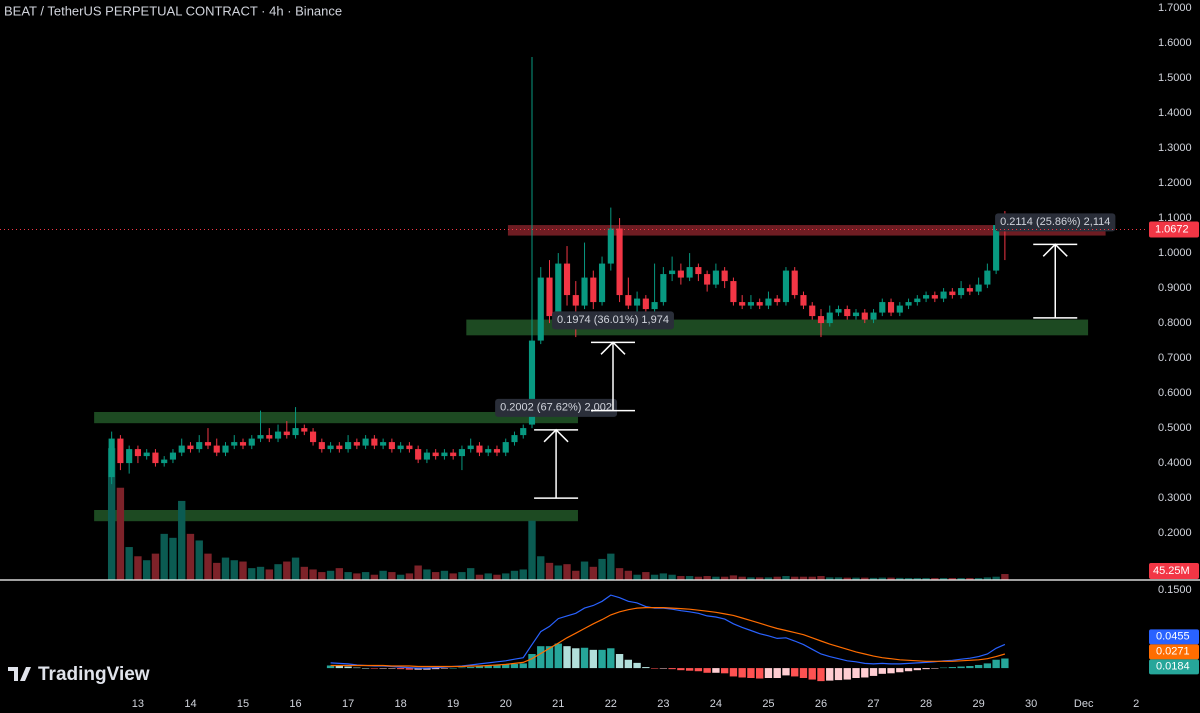  What do you see at coordinates (1175, 358) in the screenshot?
I see `y-tick-label: 0.7000` at bounding box center [1175, 358].